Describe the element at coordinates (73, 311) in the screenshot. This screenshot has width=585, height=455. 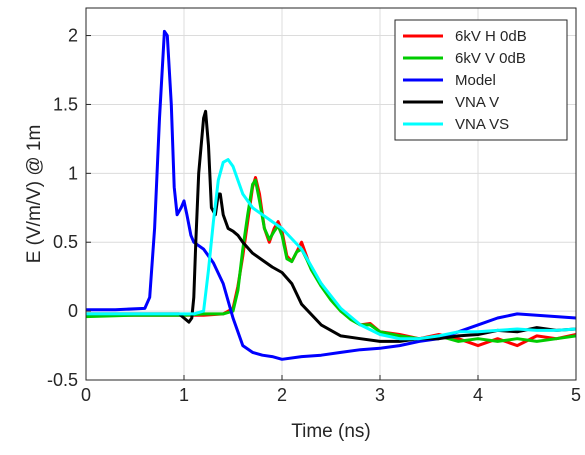
I see `y-tick-label: 0` at that location.